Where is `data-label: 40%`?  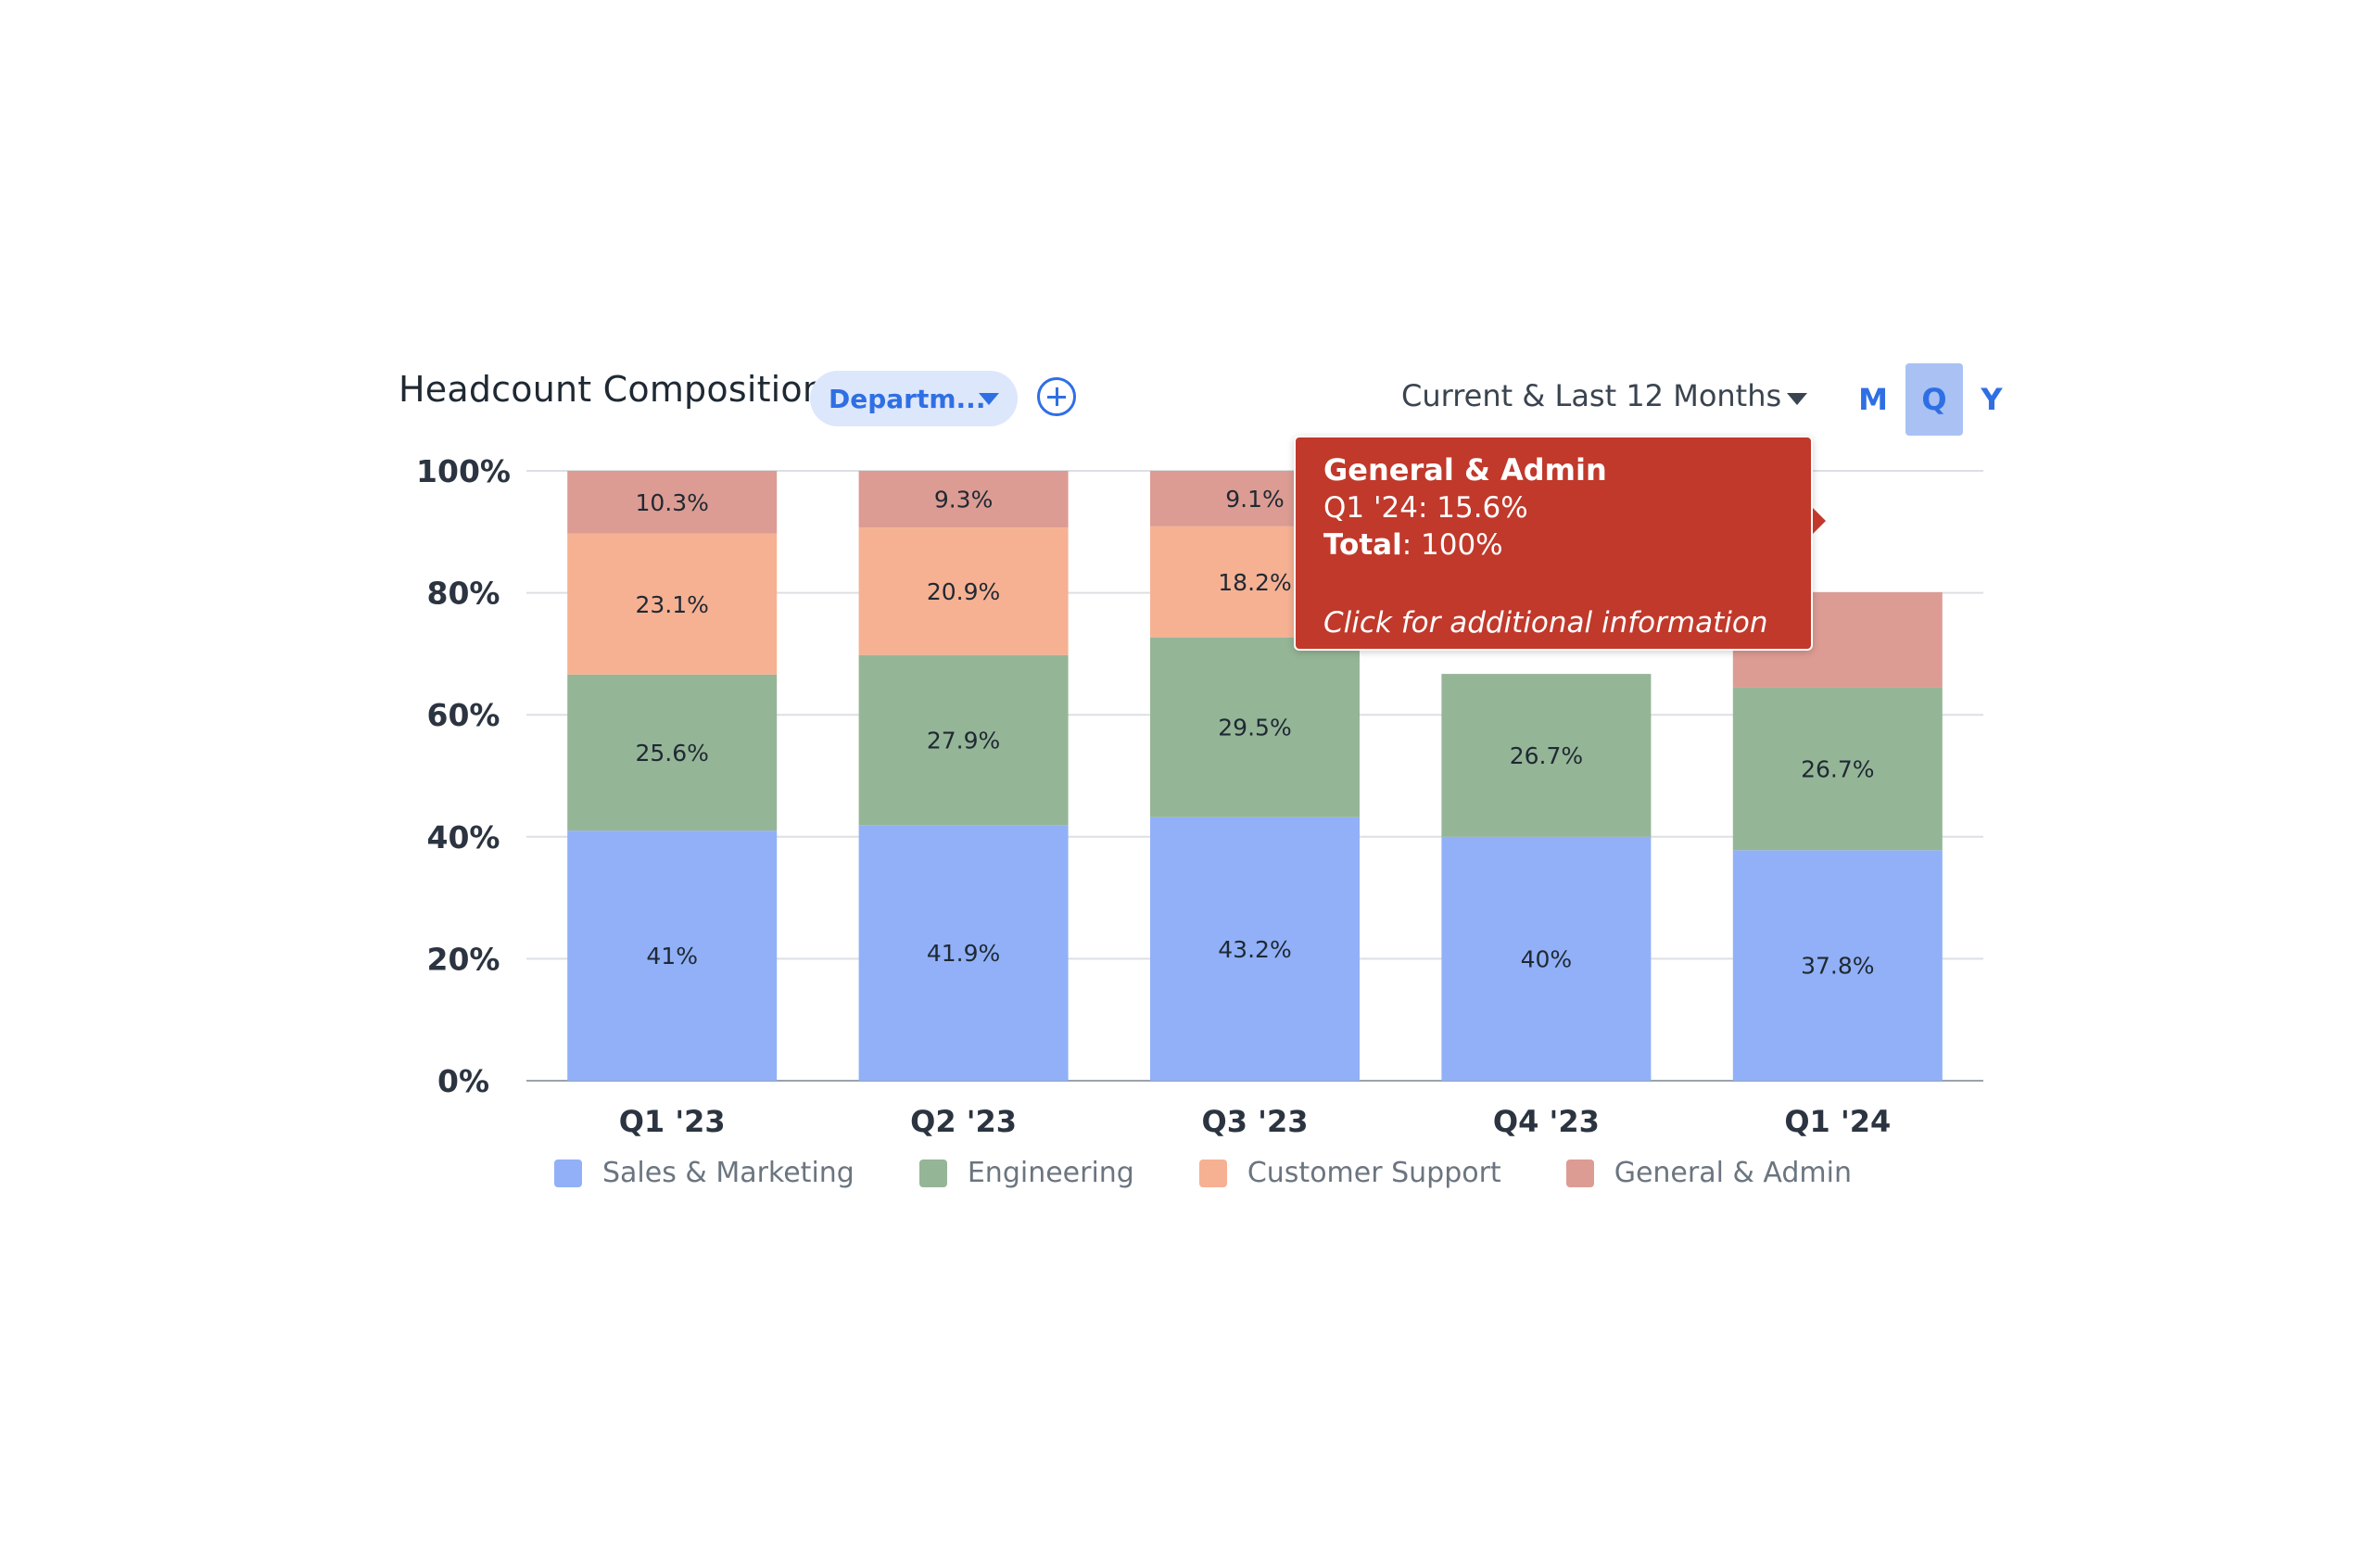 data-label: 40% is located at coordinates (1547, 958).